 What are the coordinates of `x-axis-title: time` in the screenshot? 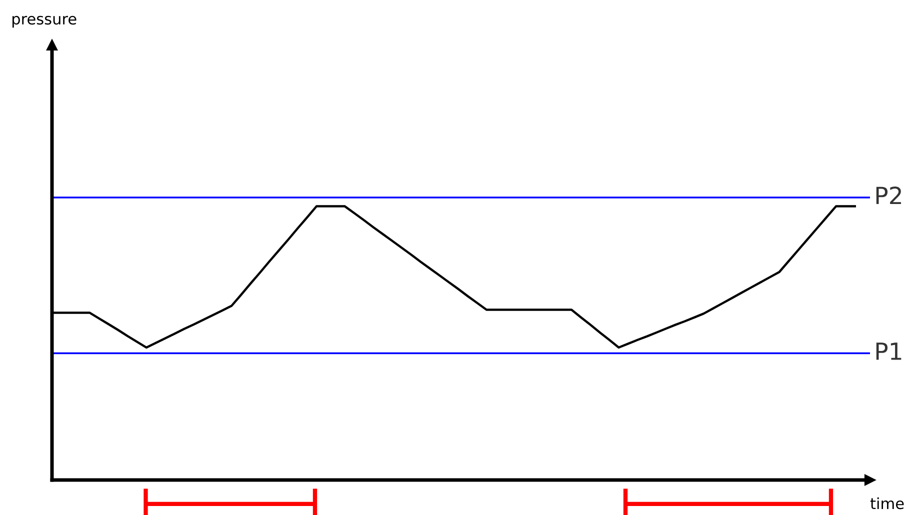 It's located at (887, 503).